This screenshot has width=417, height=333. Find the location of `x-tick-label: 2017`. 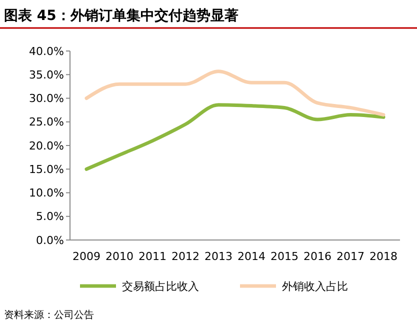

x-tick-label: 2017 is located at coordinates (350, 256).